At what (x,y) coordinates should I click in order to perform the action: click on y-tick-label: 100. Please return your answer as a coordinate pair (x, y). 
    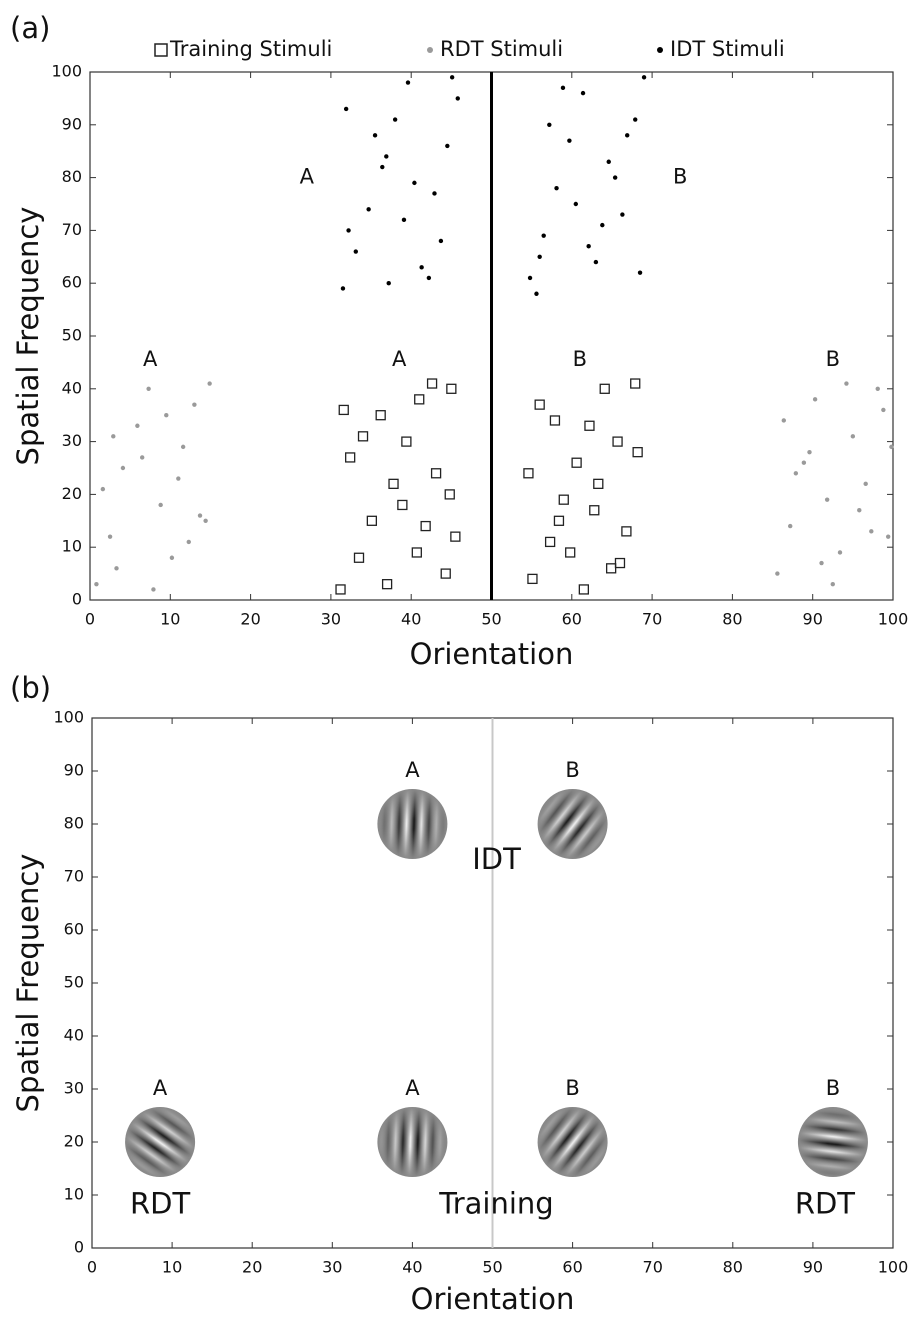
    Looking at the image, I should click on (68, 717).